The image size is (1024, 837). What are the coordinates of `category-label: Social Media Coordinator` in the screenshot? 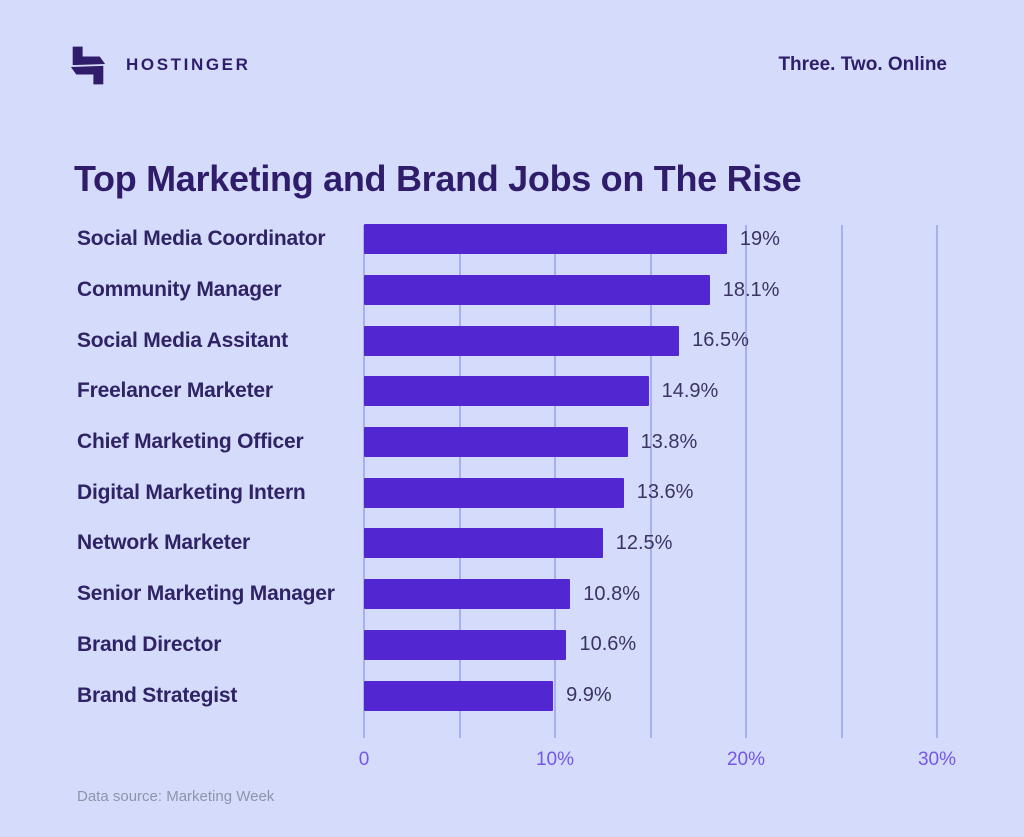 It's located at (201, 239).